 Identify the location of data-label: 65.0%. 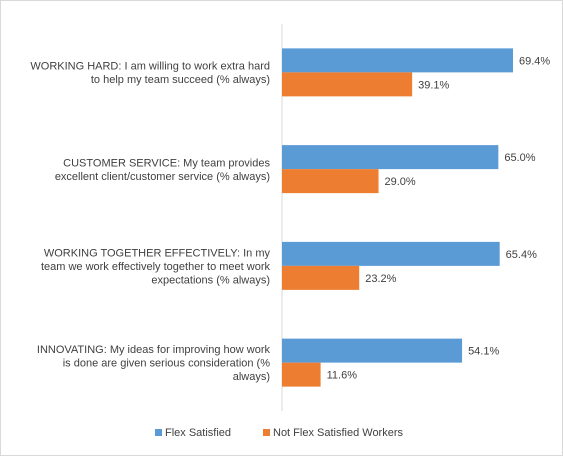
(519, 158).